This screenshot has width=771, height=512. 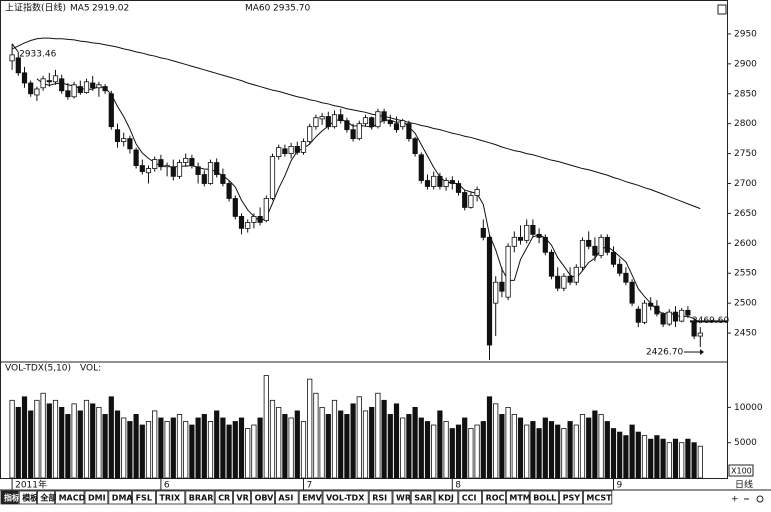 I want to click on toolbar-tab-label: FSL, so click(x=144, y=498).